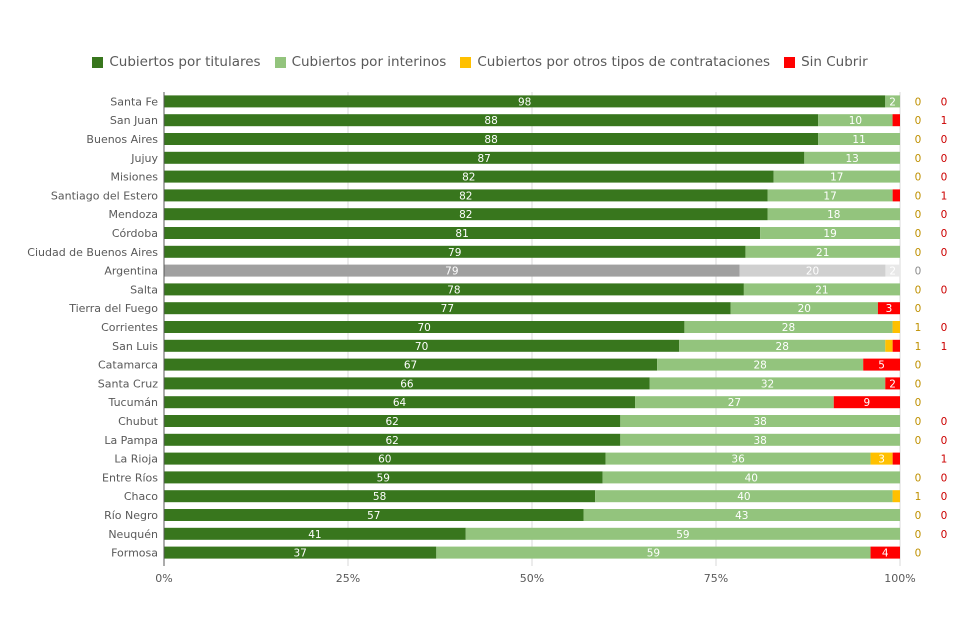 This screenshot has height=638, width=960. I want to click on data-label: 43, so click(741, 516).